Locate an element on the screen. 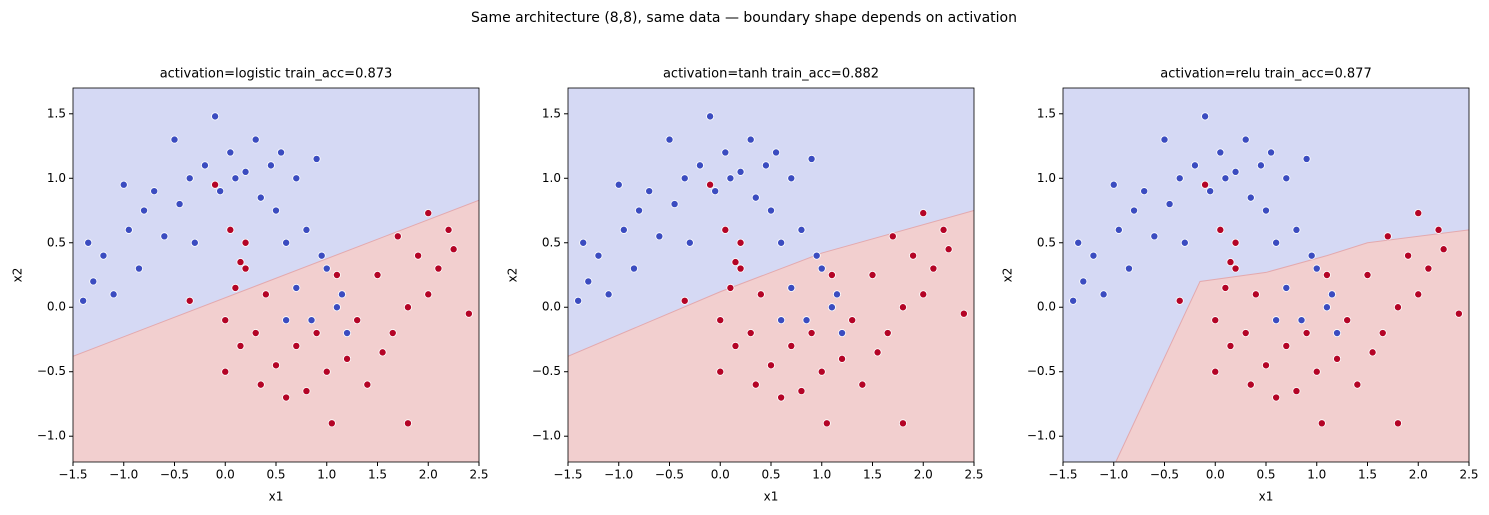 The image size is (1489, 515). decision-boundary is located at coordinates (1292, 345).